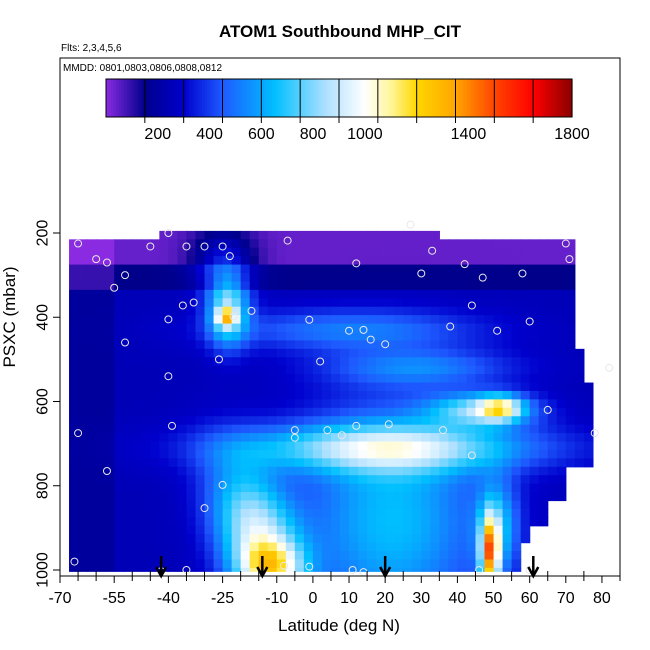  Describe the element at coordinates (276, 598) in the screenshot. I see `x-tick-label: -10` at that location.